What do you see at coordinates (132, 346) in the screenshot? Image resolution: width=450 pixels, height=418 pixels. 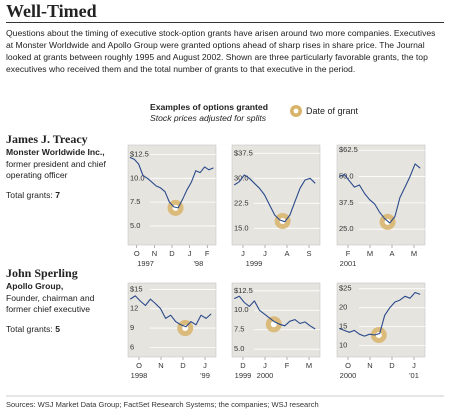 I see `y-tick-label: 6` at bounding box center [132, 346].